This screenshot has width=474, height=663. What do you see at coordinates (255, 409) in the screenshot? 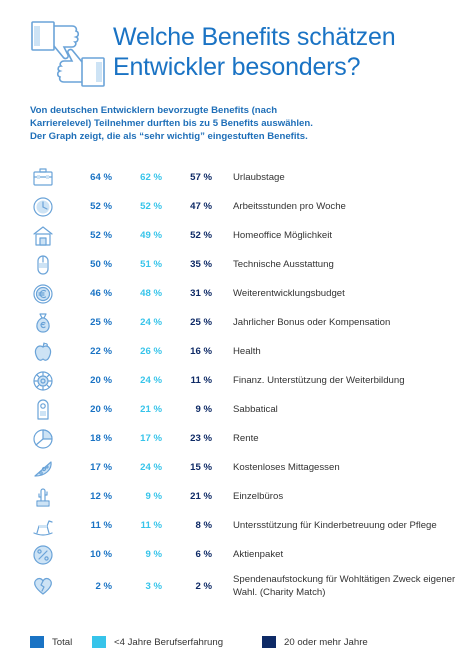
I see `benefit-label: Sabbatical` at bounding box center [255, 409].